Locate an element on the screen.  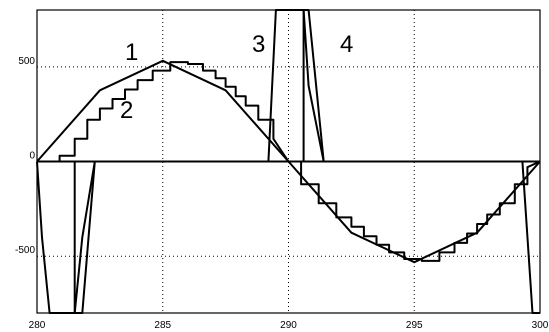
x-tick-label: 295 is located at coordinates (414, 325).